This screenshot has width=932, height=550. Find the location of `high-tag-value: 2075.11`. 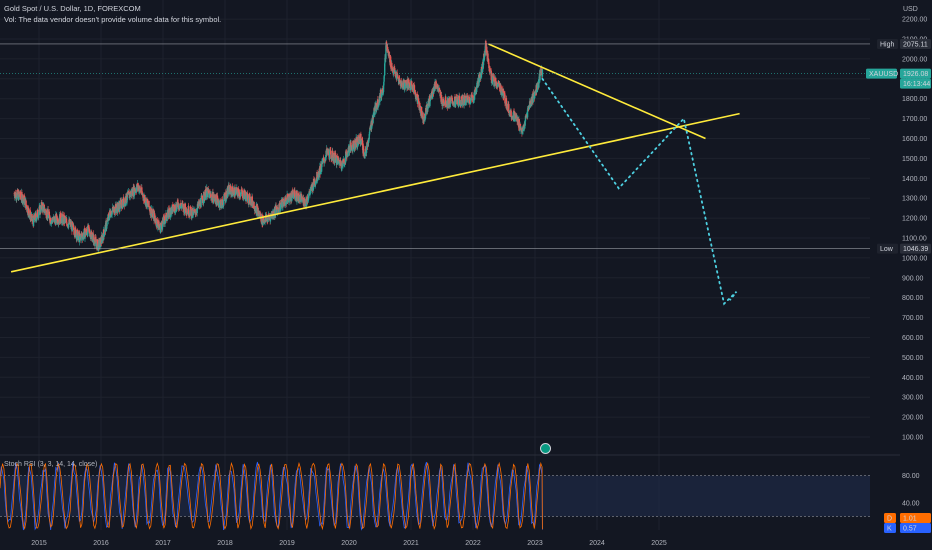

high-tag-value: 2075.11 is located at coordinates (915, 44).